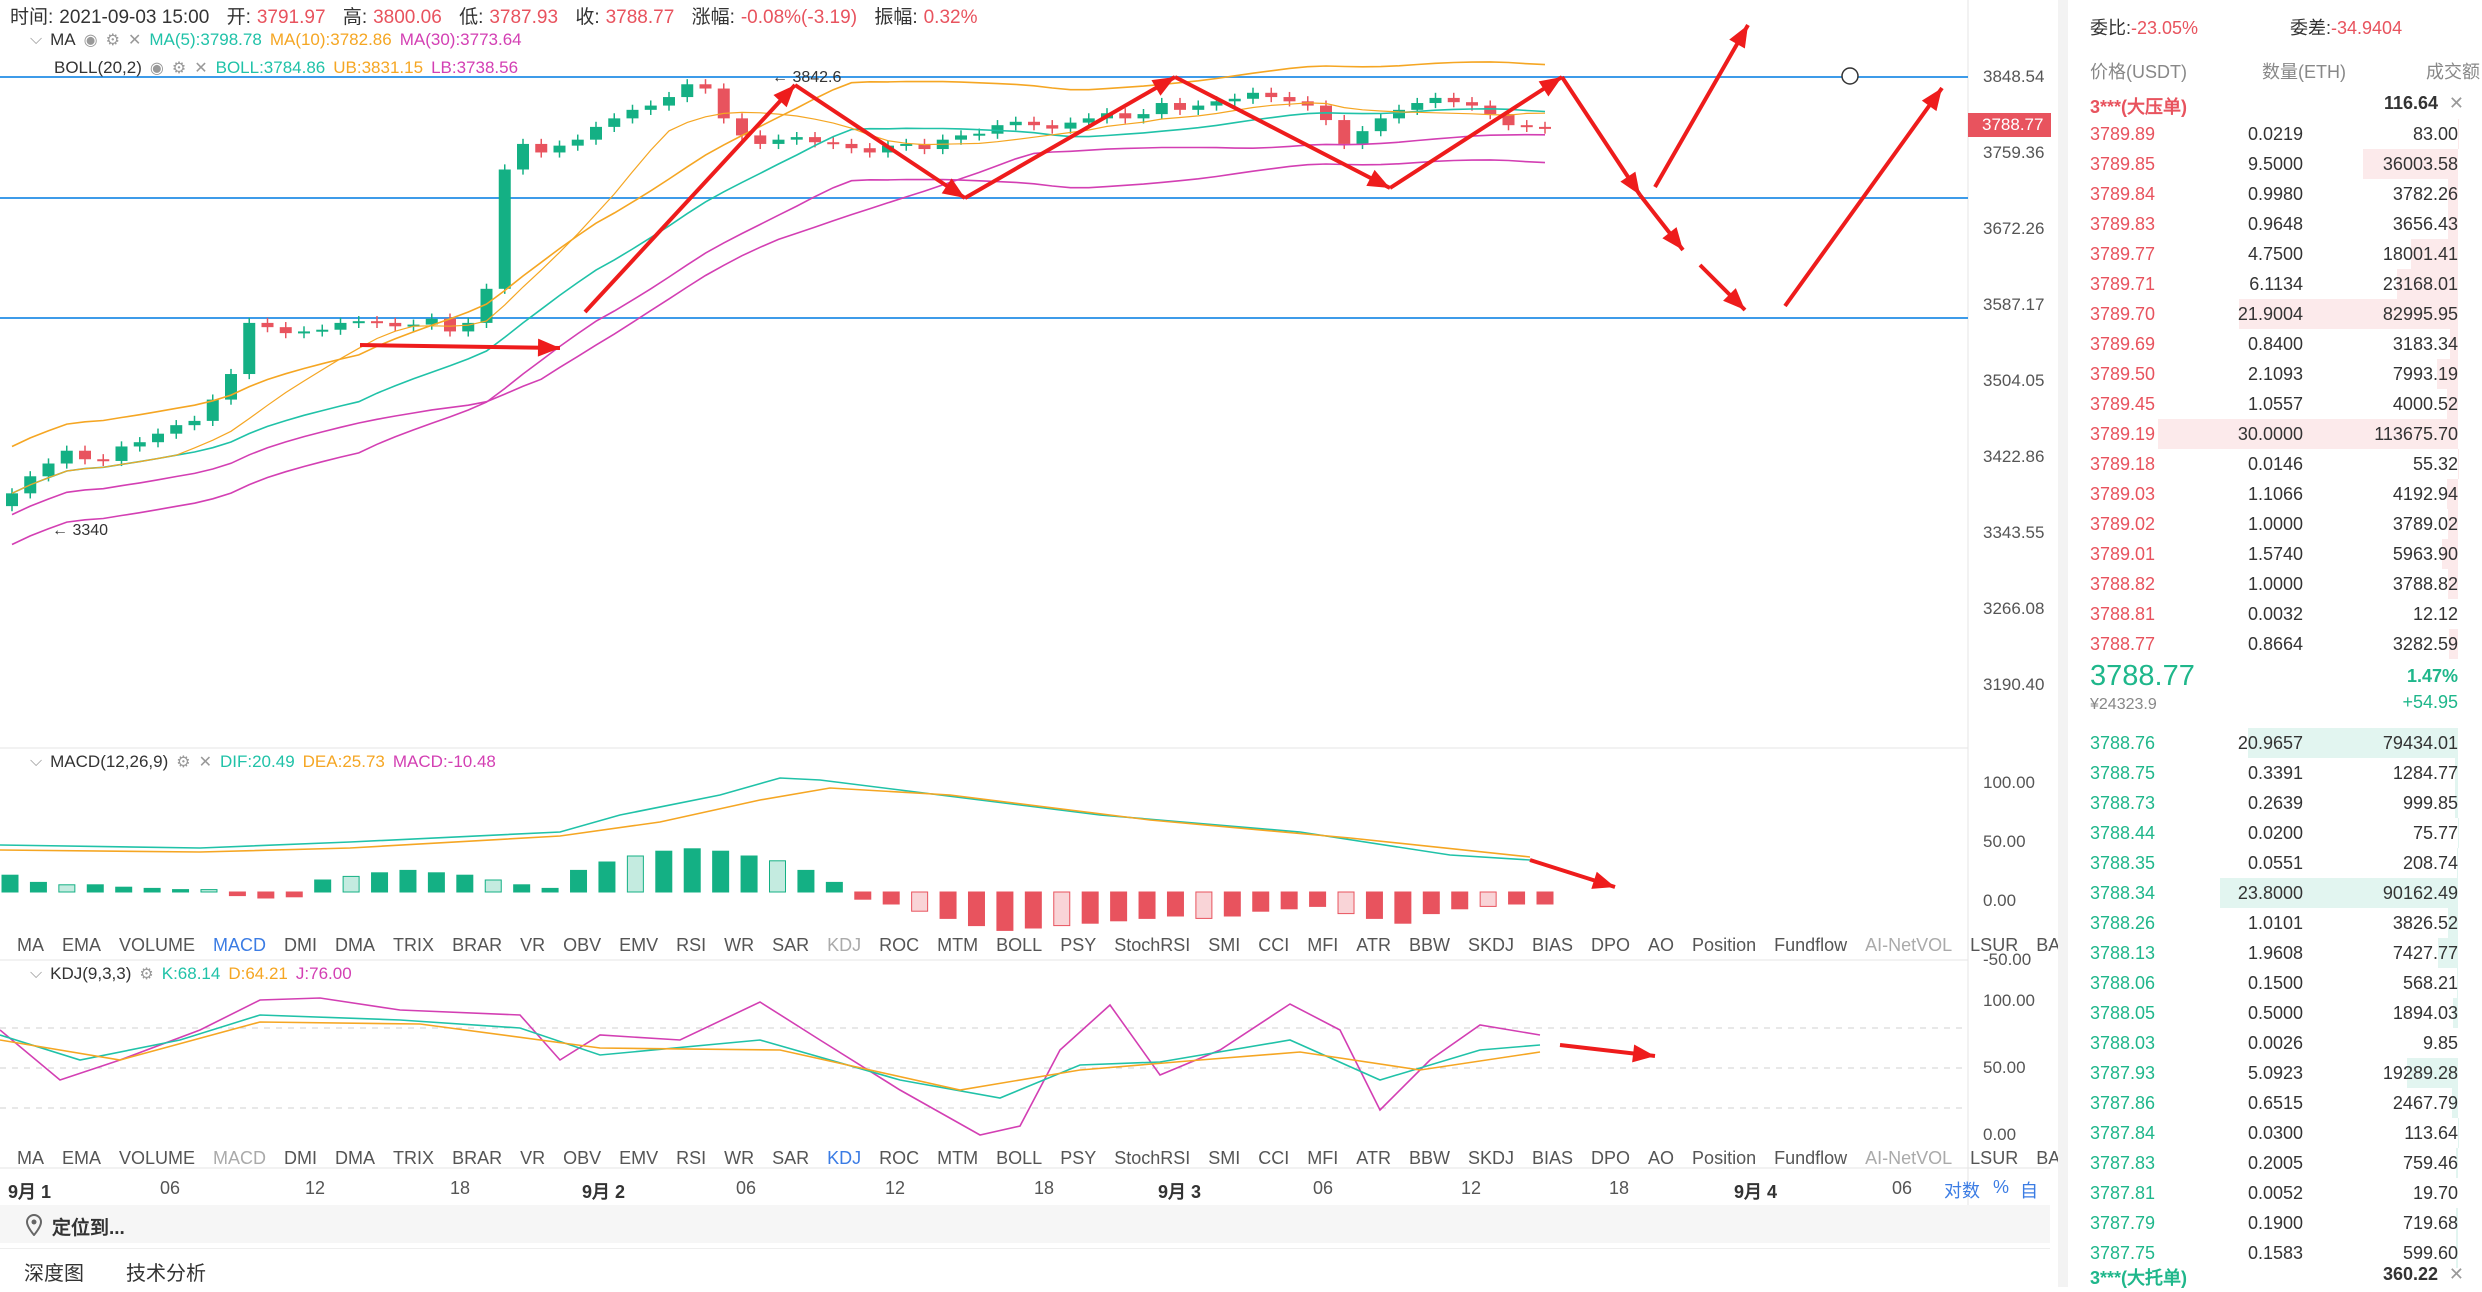 The width and height of the screenshot is (2482, 1292). I want to click on indicator-tab: MACD, so click(239, 1158).